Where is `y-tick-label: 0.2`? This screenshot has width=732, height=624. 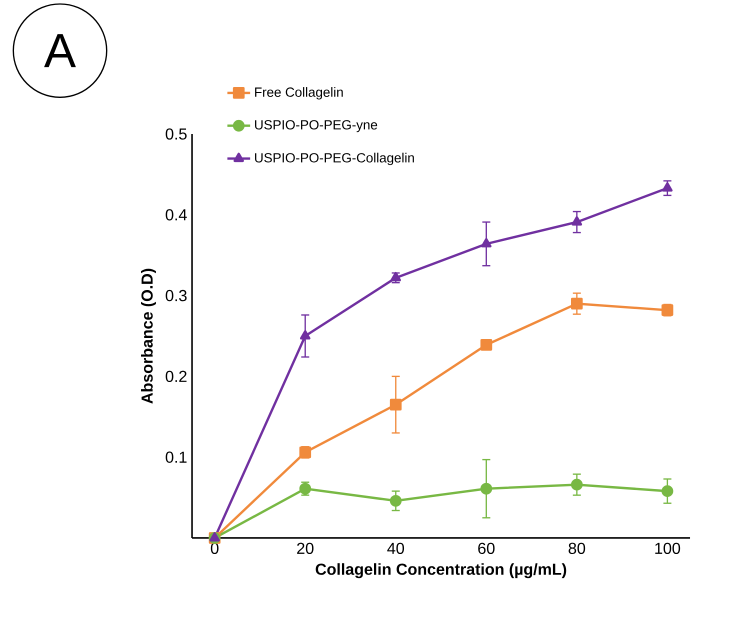 y-tick-label: 0.2 is located at coordinates (176, 376).